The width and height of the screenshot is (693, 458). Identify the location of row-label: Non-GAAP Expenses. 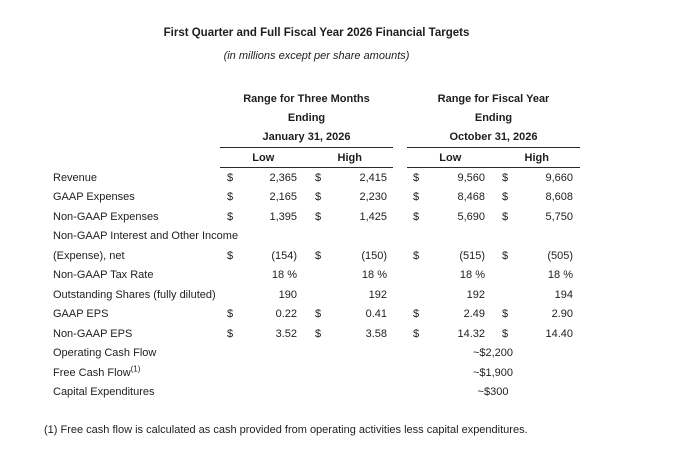
(106, 216).